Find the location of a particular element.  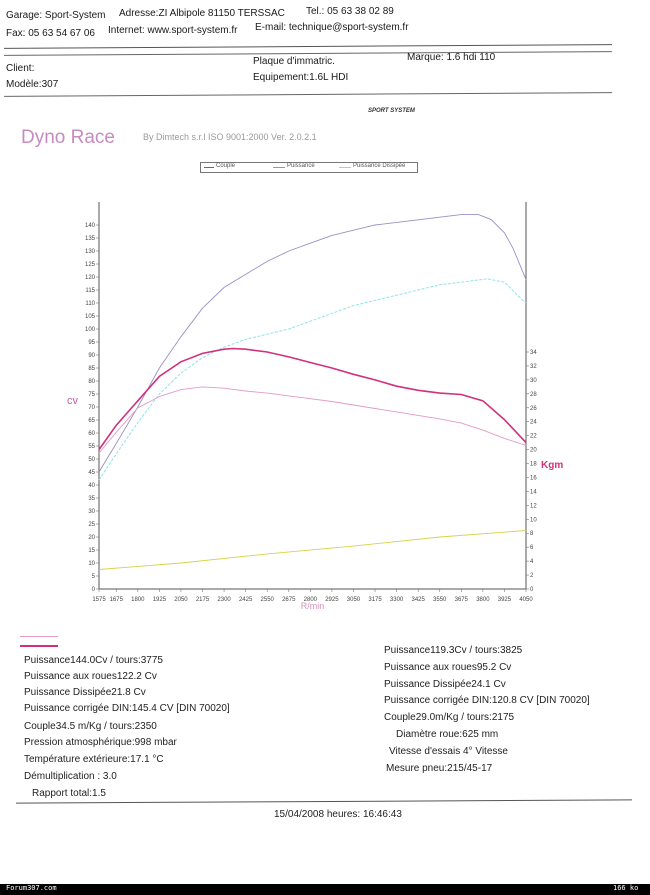

result-left-demultiplication: Démultiplication : 3.0 is located at coordinates (70, 776).